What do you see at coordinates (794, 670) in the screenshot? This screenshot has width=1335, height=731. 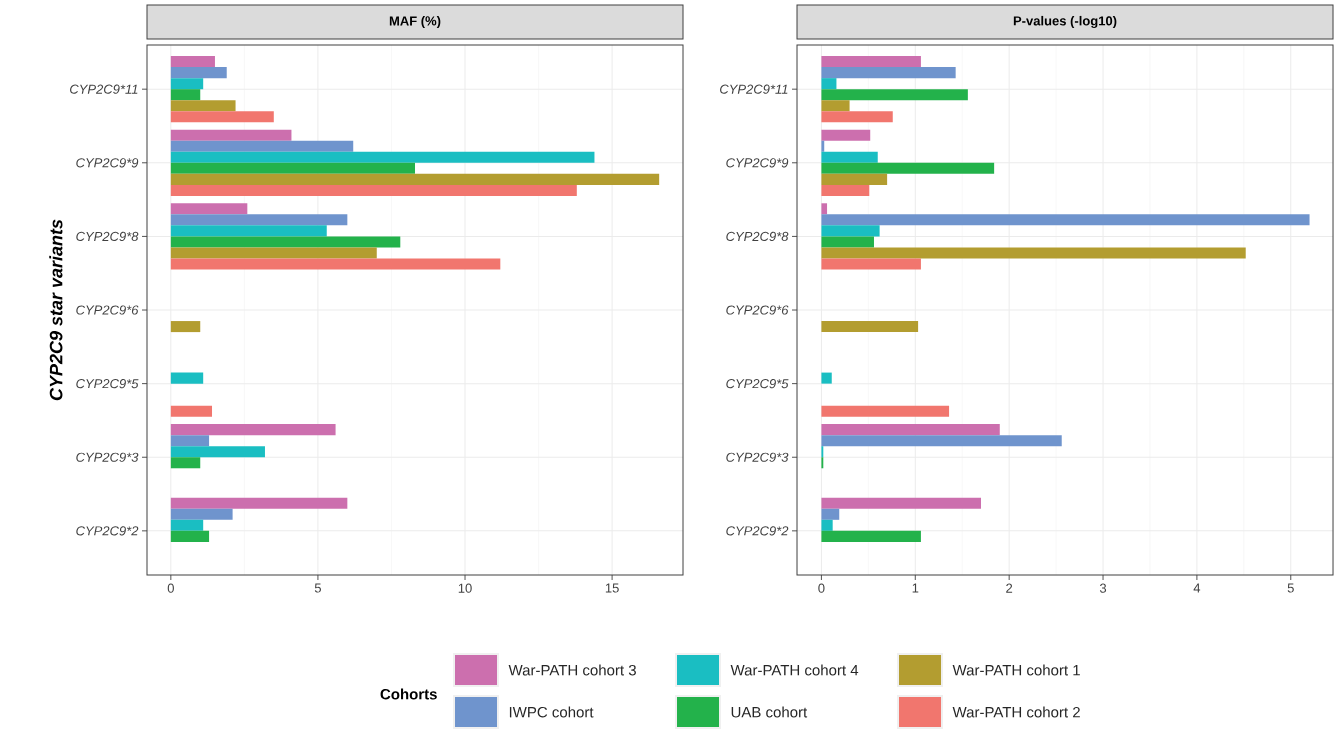 I see `legend-label: War-PATH cohort 4` at bounding box center [794, 670].